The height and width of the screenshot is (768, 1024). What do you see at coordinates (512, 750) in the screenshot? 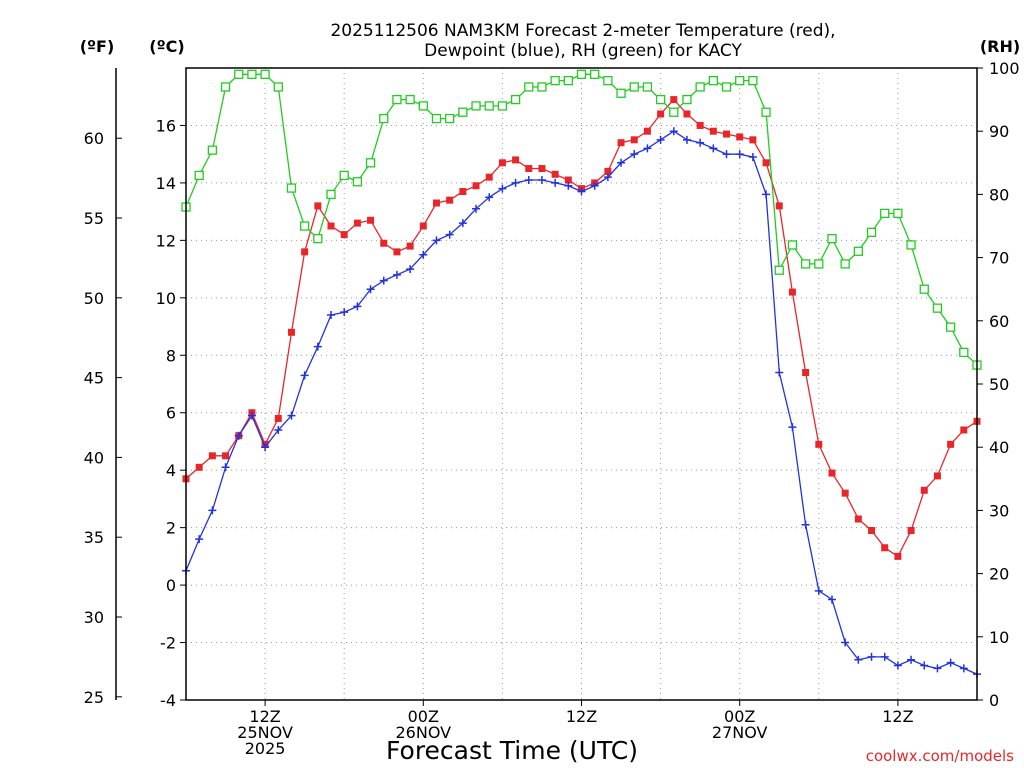
I see `x-axis-title: Forecast Time (UTC)` at bounding box center [512, 750].